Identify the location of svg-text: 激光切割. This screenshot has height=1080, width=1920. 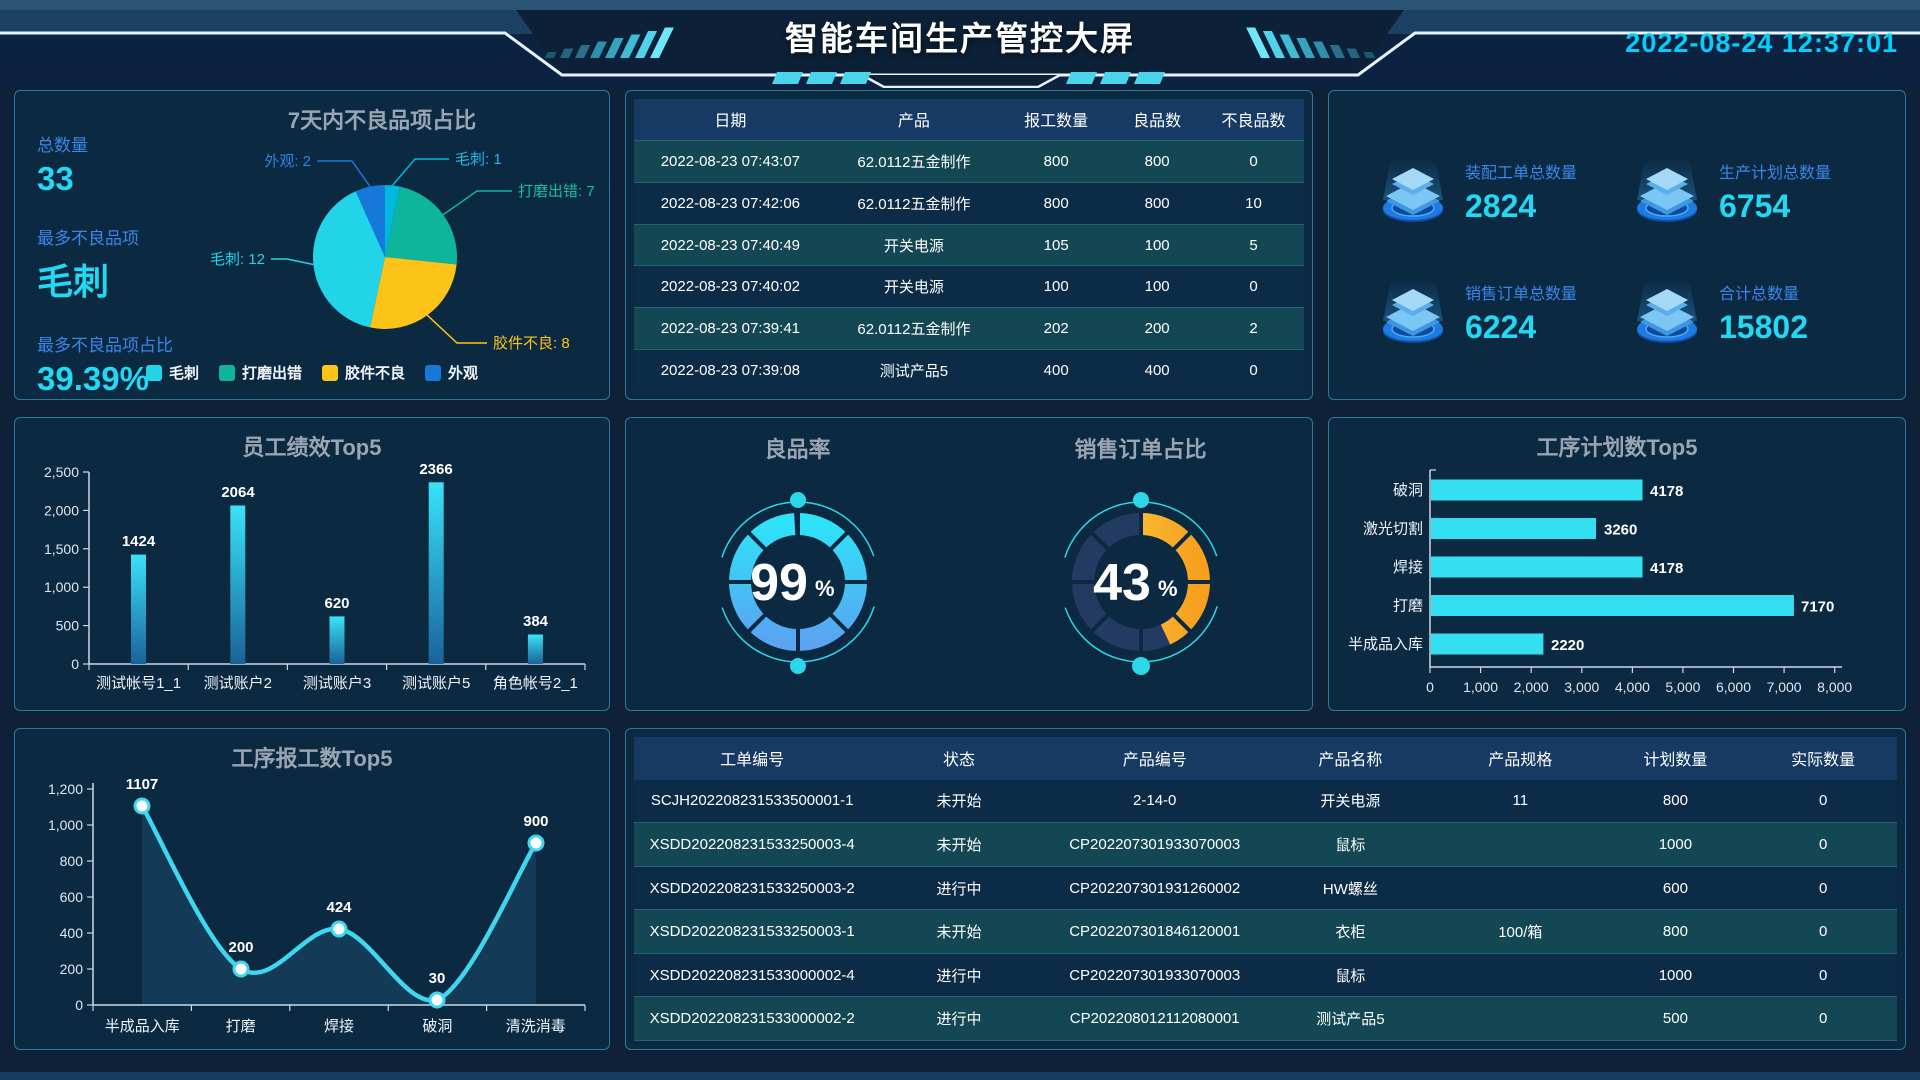
(1393, 529).